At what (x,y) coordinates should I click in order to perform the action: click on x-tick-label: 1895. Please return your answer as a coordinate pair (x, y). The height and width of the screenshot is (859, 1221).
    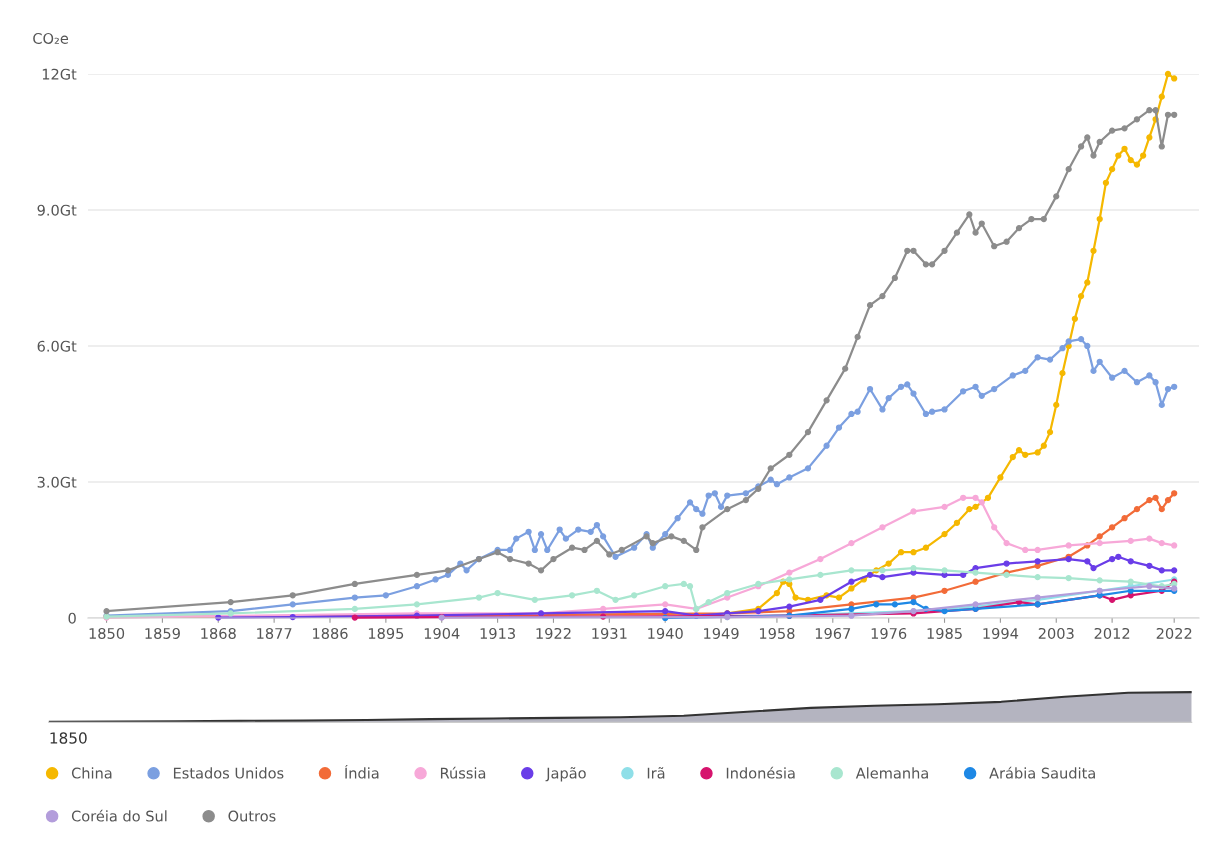
    Looking at the image, I should click on (386, 633).